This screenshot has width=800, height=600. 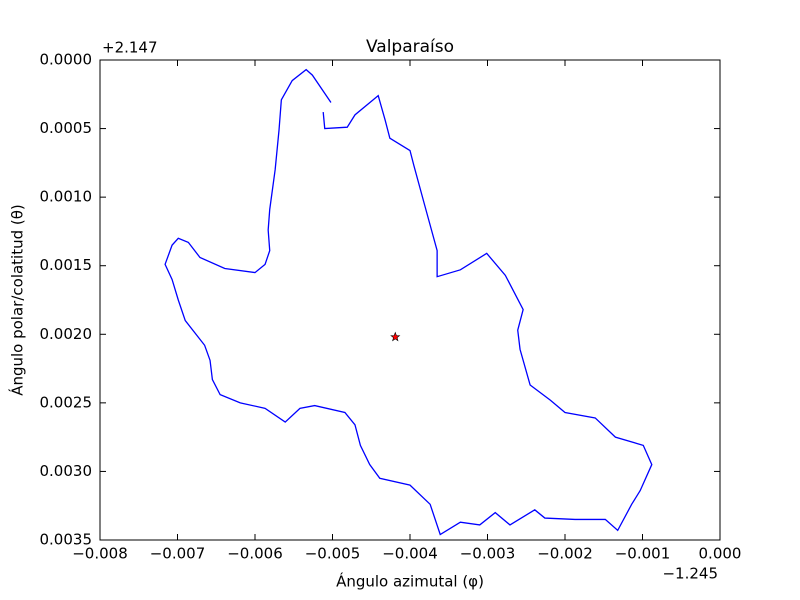 I want to click on y-tick-label: 0.0000, so click(x=66, y=60).